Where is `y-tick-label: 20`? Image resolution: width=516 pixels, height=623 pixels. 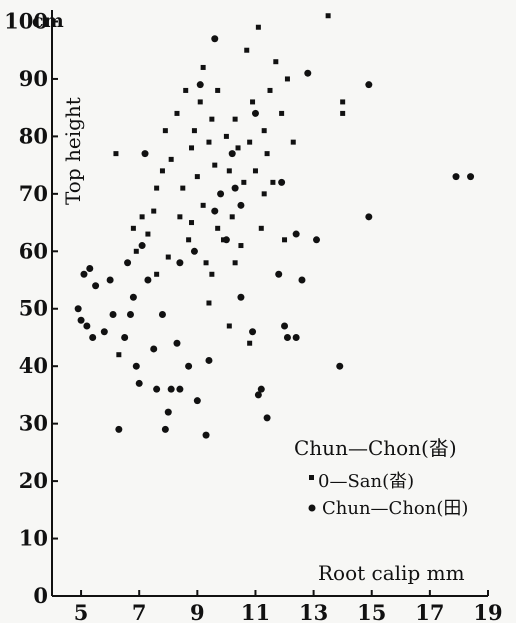 y-tick-label: 20 is located at coordinates (33, 480).